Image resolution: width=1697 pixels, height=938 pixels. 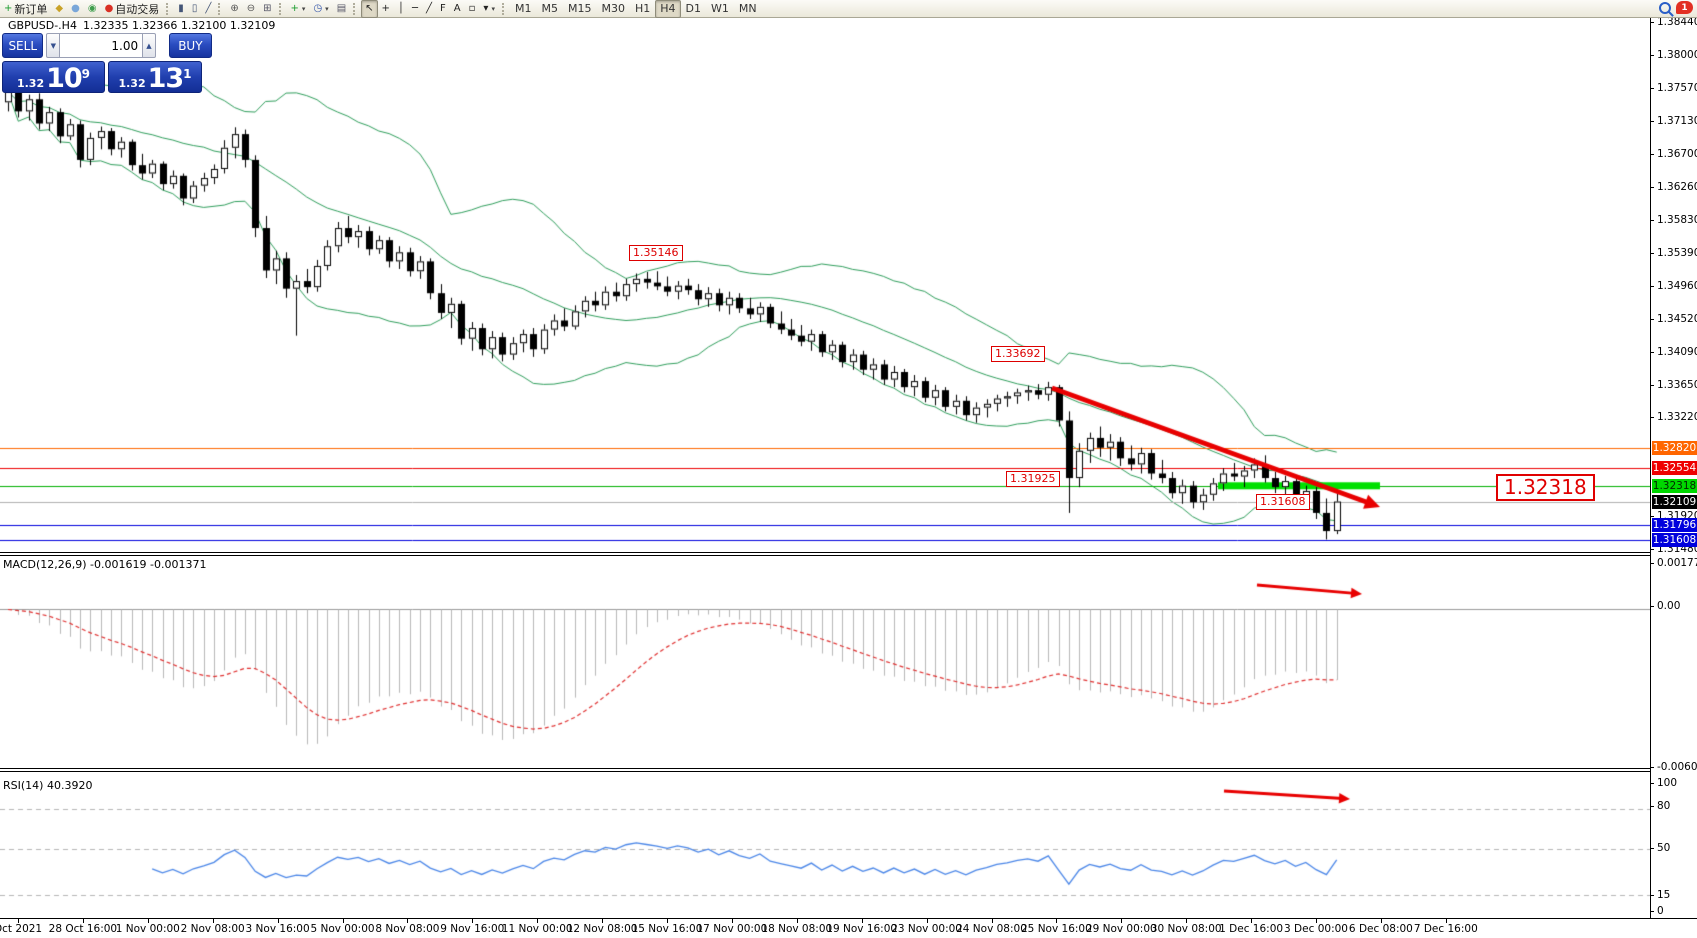 I want to click on label-button: ▫, so click(x=472, y=9).